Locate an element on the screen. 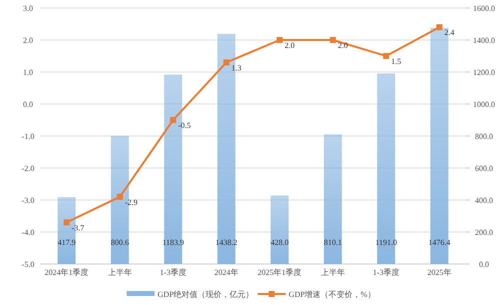 The image size is (500, 305). y2-tick-label: 200.0 is located at coordinates (484, 232).